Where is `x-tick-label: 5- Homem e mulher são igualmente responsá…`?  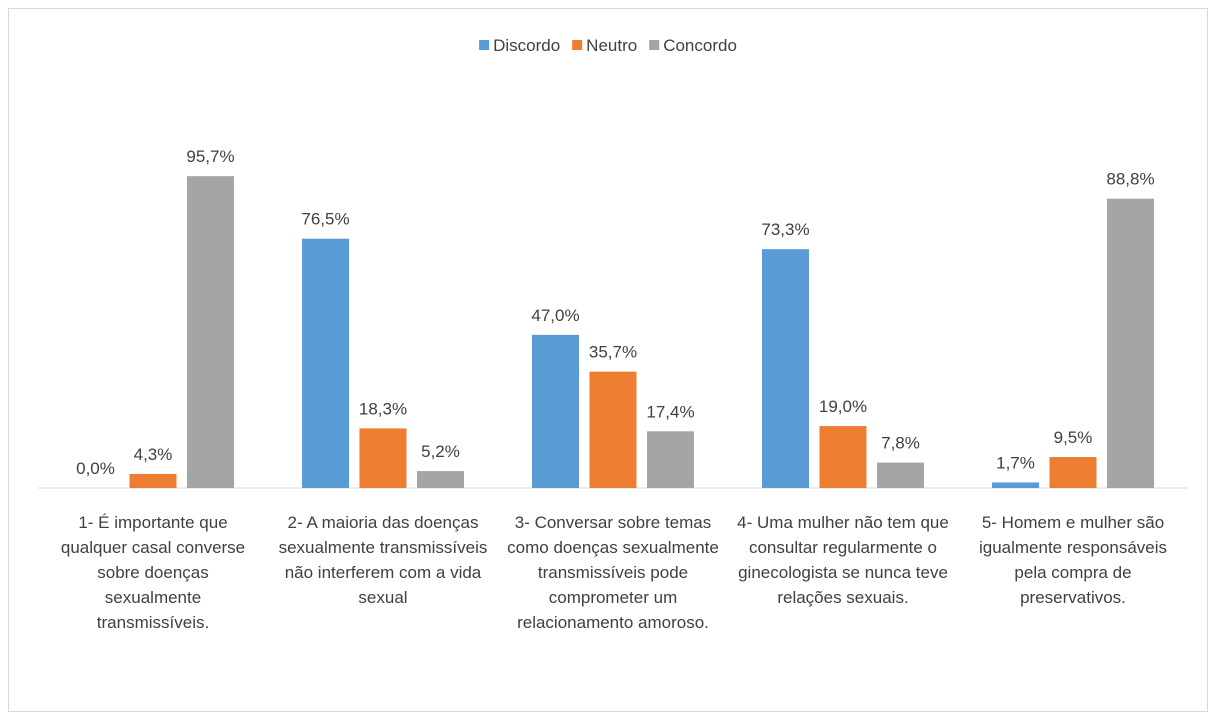 x-tick-label: 5- Homem e mulher são igualmente responsá… is located at coordinates (1073, 560).